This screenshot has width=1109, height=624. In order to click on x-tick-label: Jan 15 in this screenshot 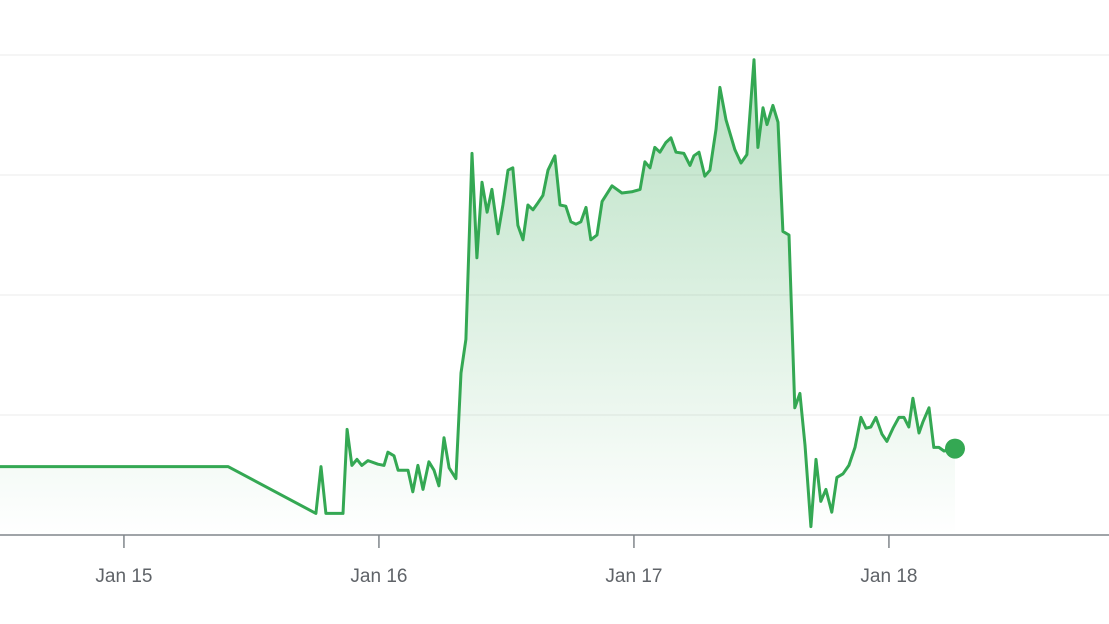, I will do `click(123, 576)`.